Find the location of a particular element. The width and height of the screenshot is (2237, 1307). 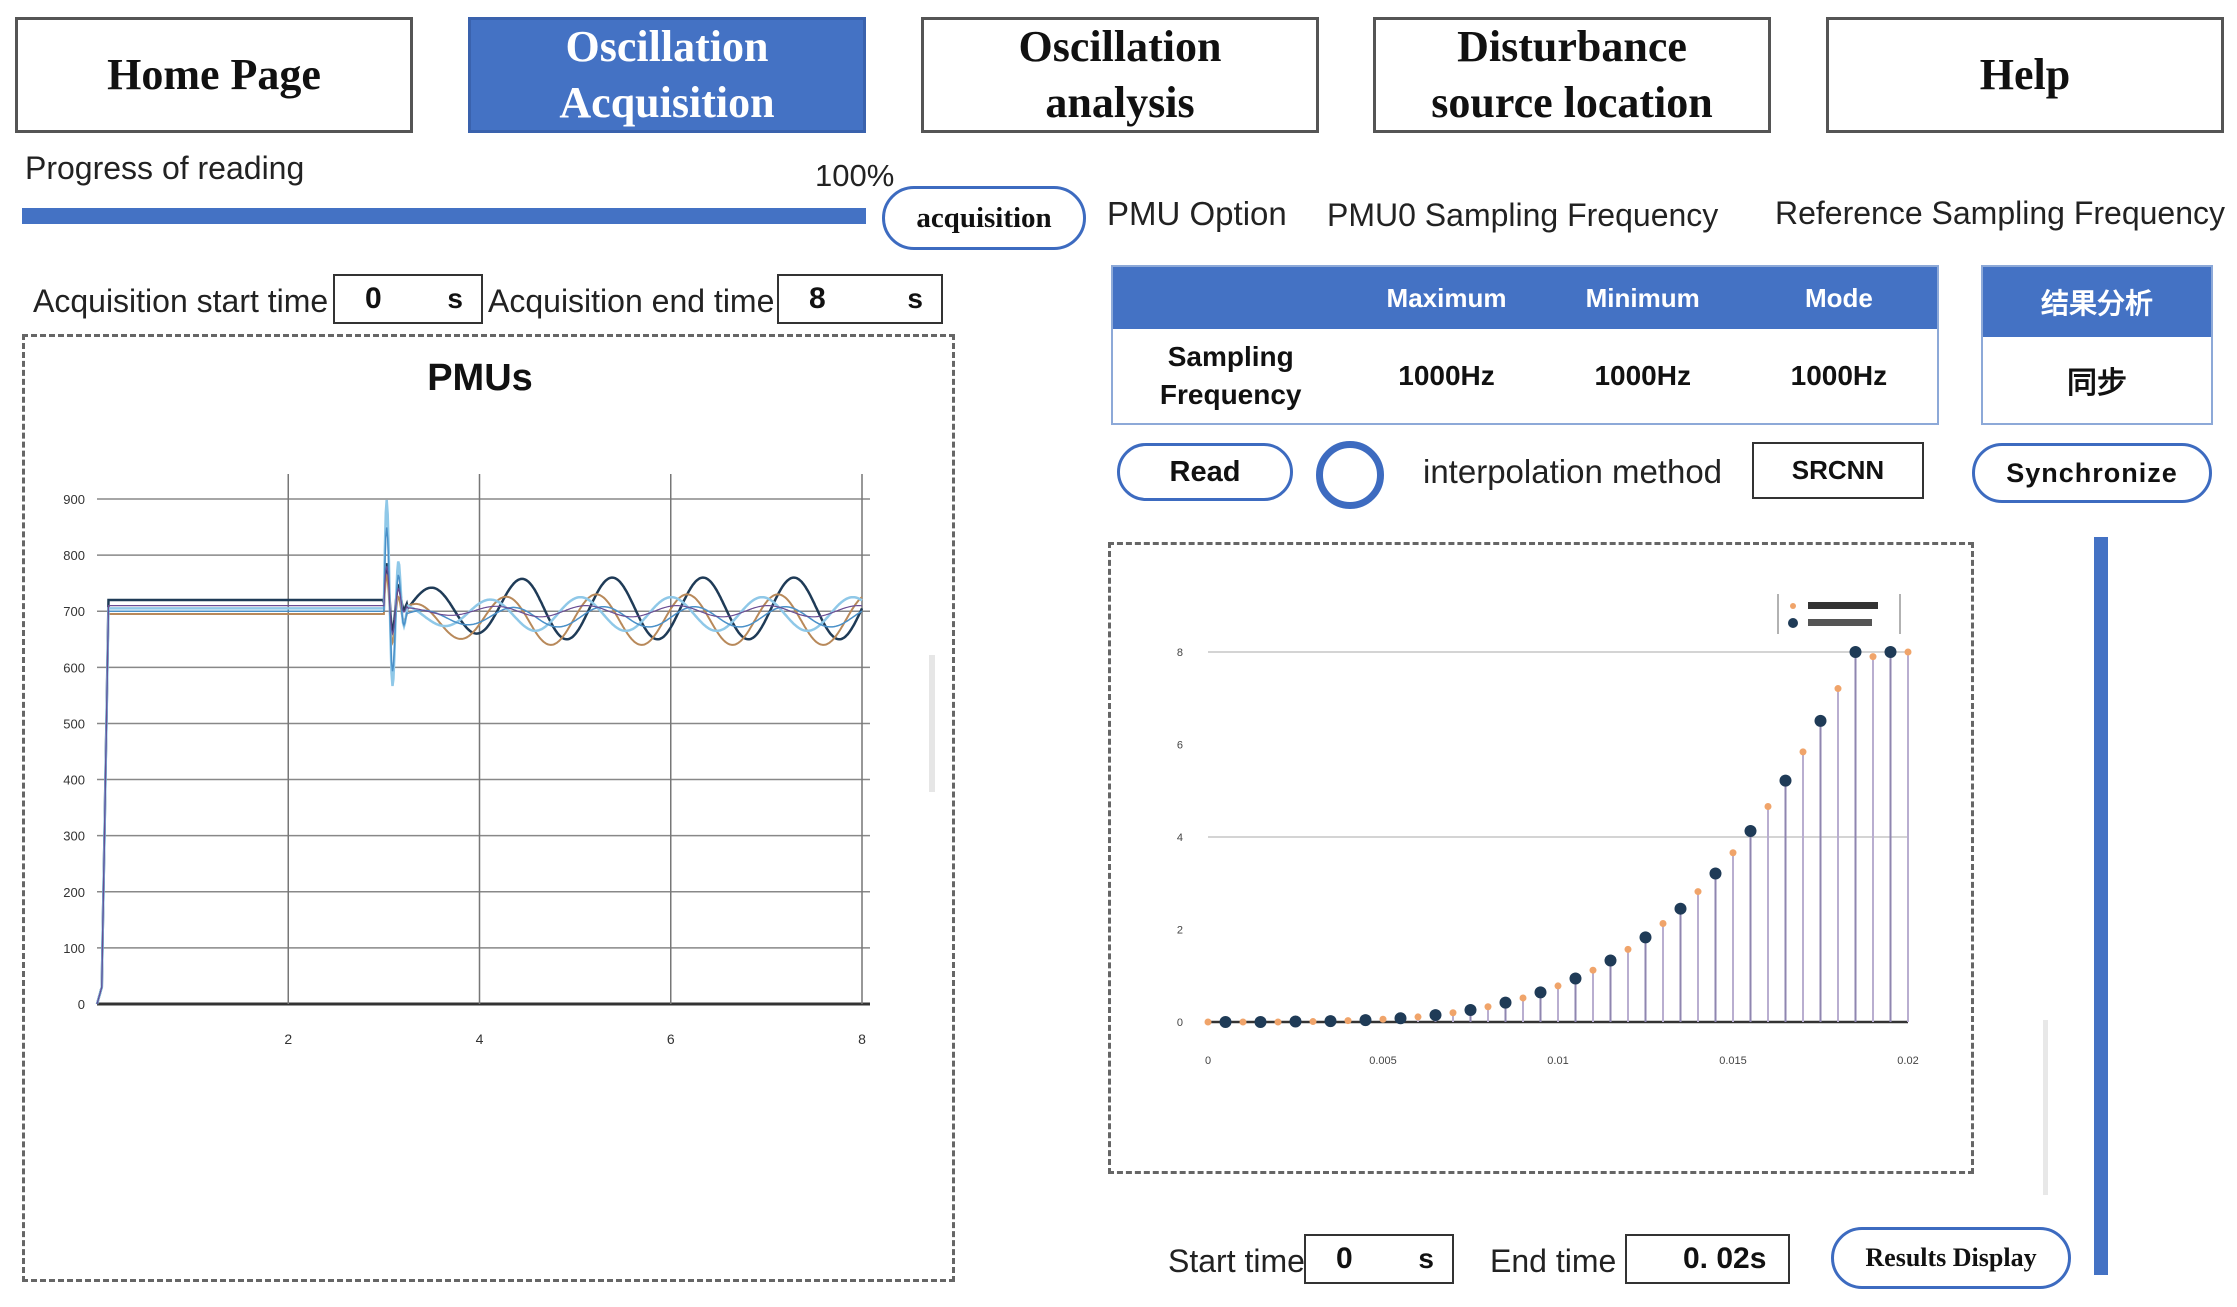

nav-home-page: Home Page is located at coordinates (214, 75).